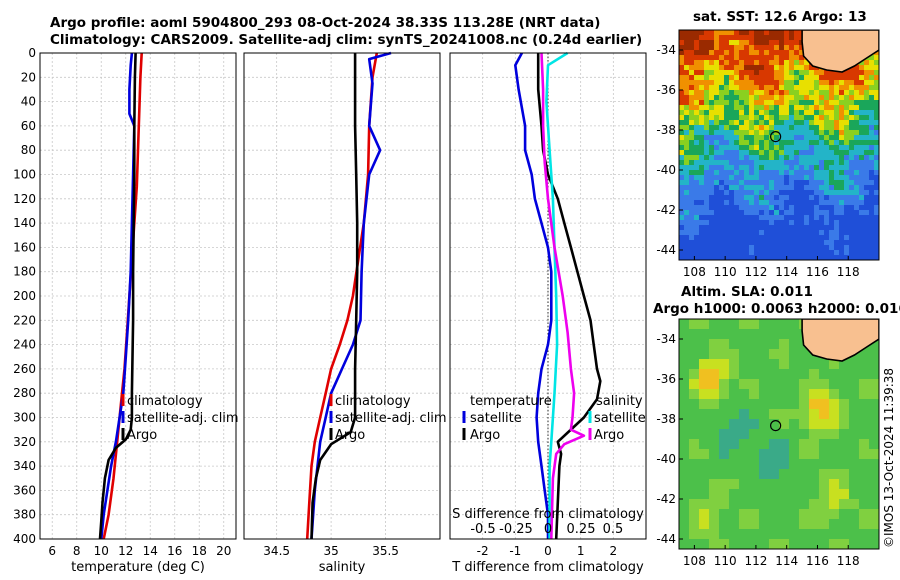 This screenshot has width=900, height=580. Describe the element at coordinates (768, 443) in the screenshot. I see `sla-map: 108 110 112 114 116 118-34-36-38-40-42-44` at that location.